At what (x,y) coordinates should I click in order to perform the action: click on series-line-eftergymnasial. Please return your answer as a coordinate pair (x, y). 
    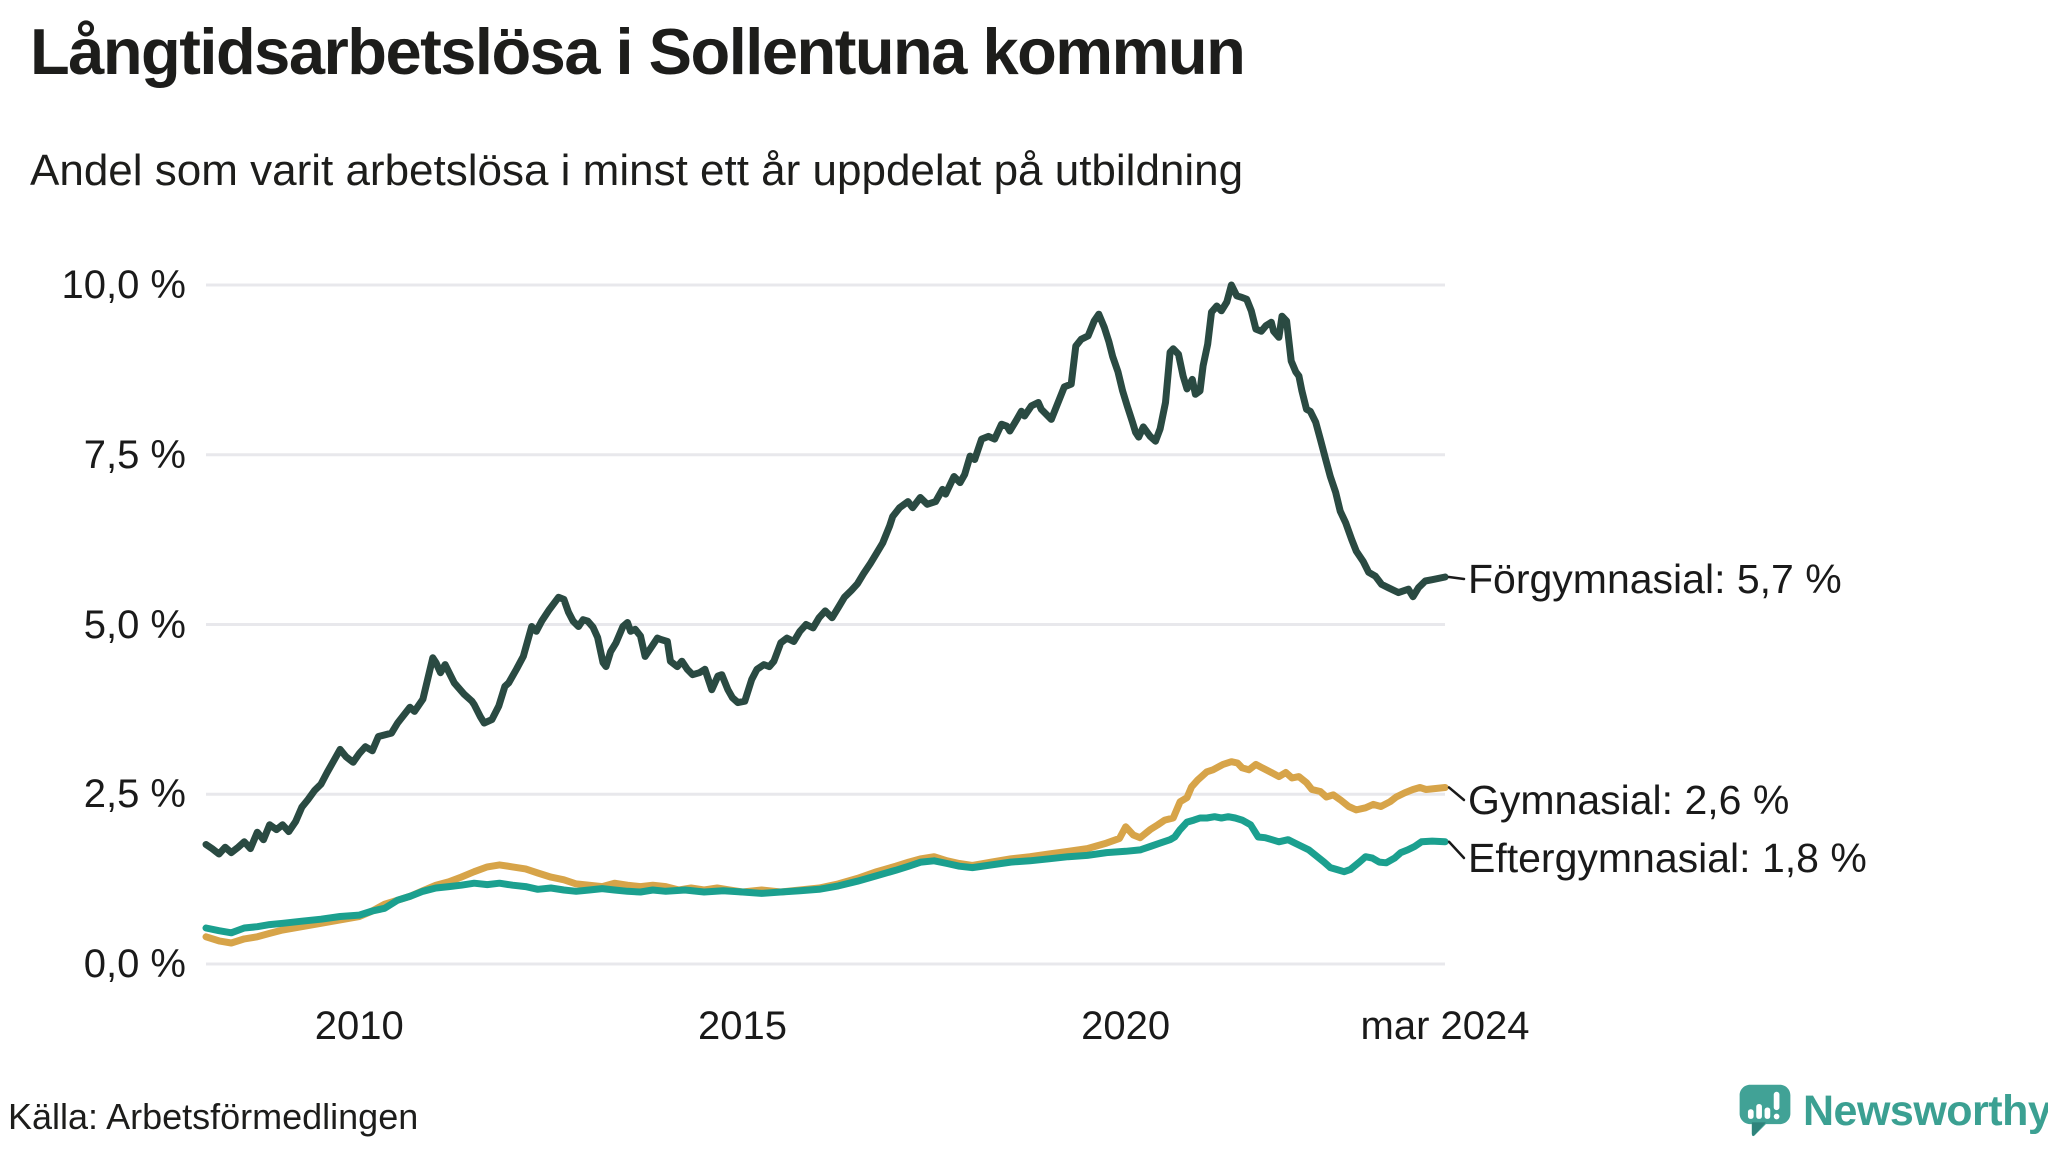
    Looking at the image, I should click on (825, 875).